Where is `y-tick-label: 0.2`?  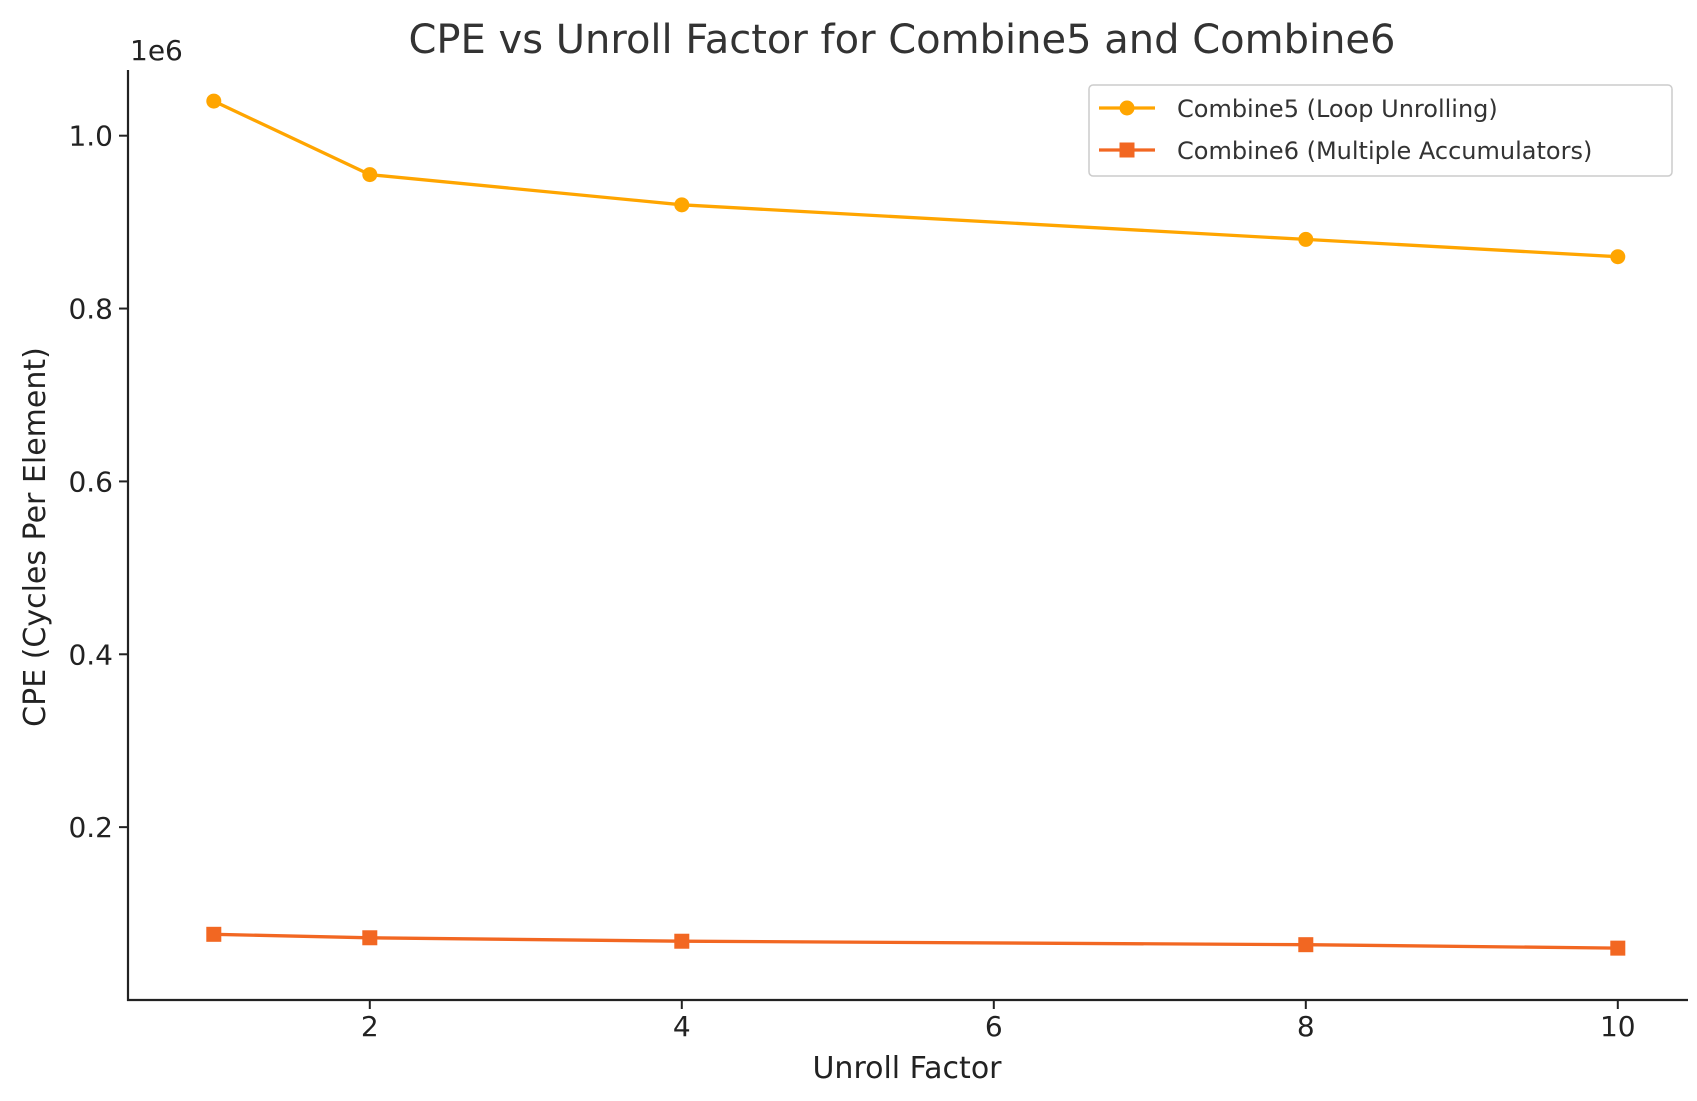 y-tick-label: 0.2 is located at coordinates (90, 827).